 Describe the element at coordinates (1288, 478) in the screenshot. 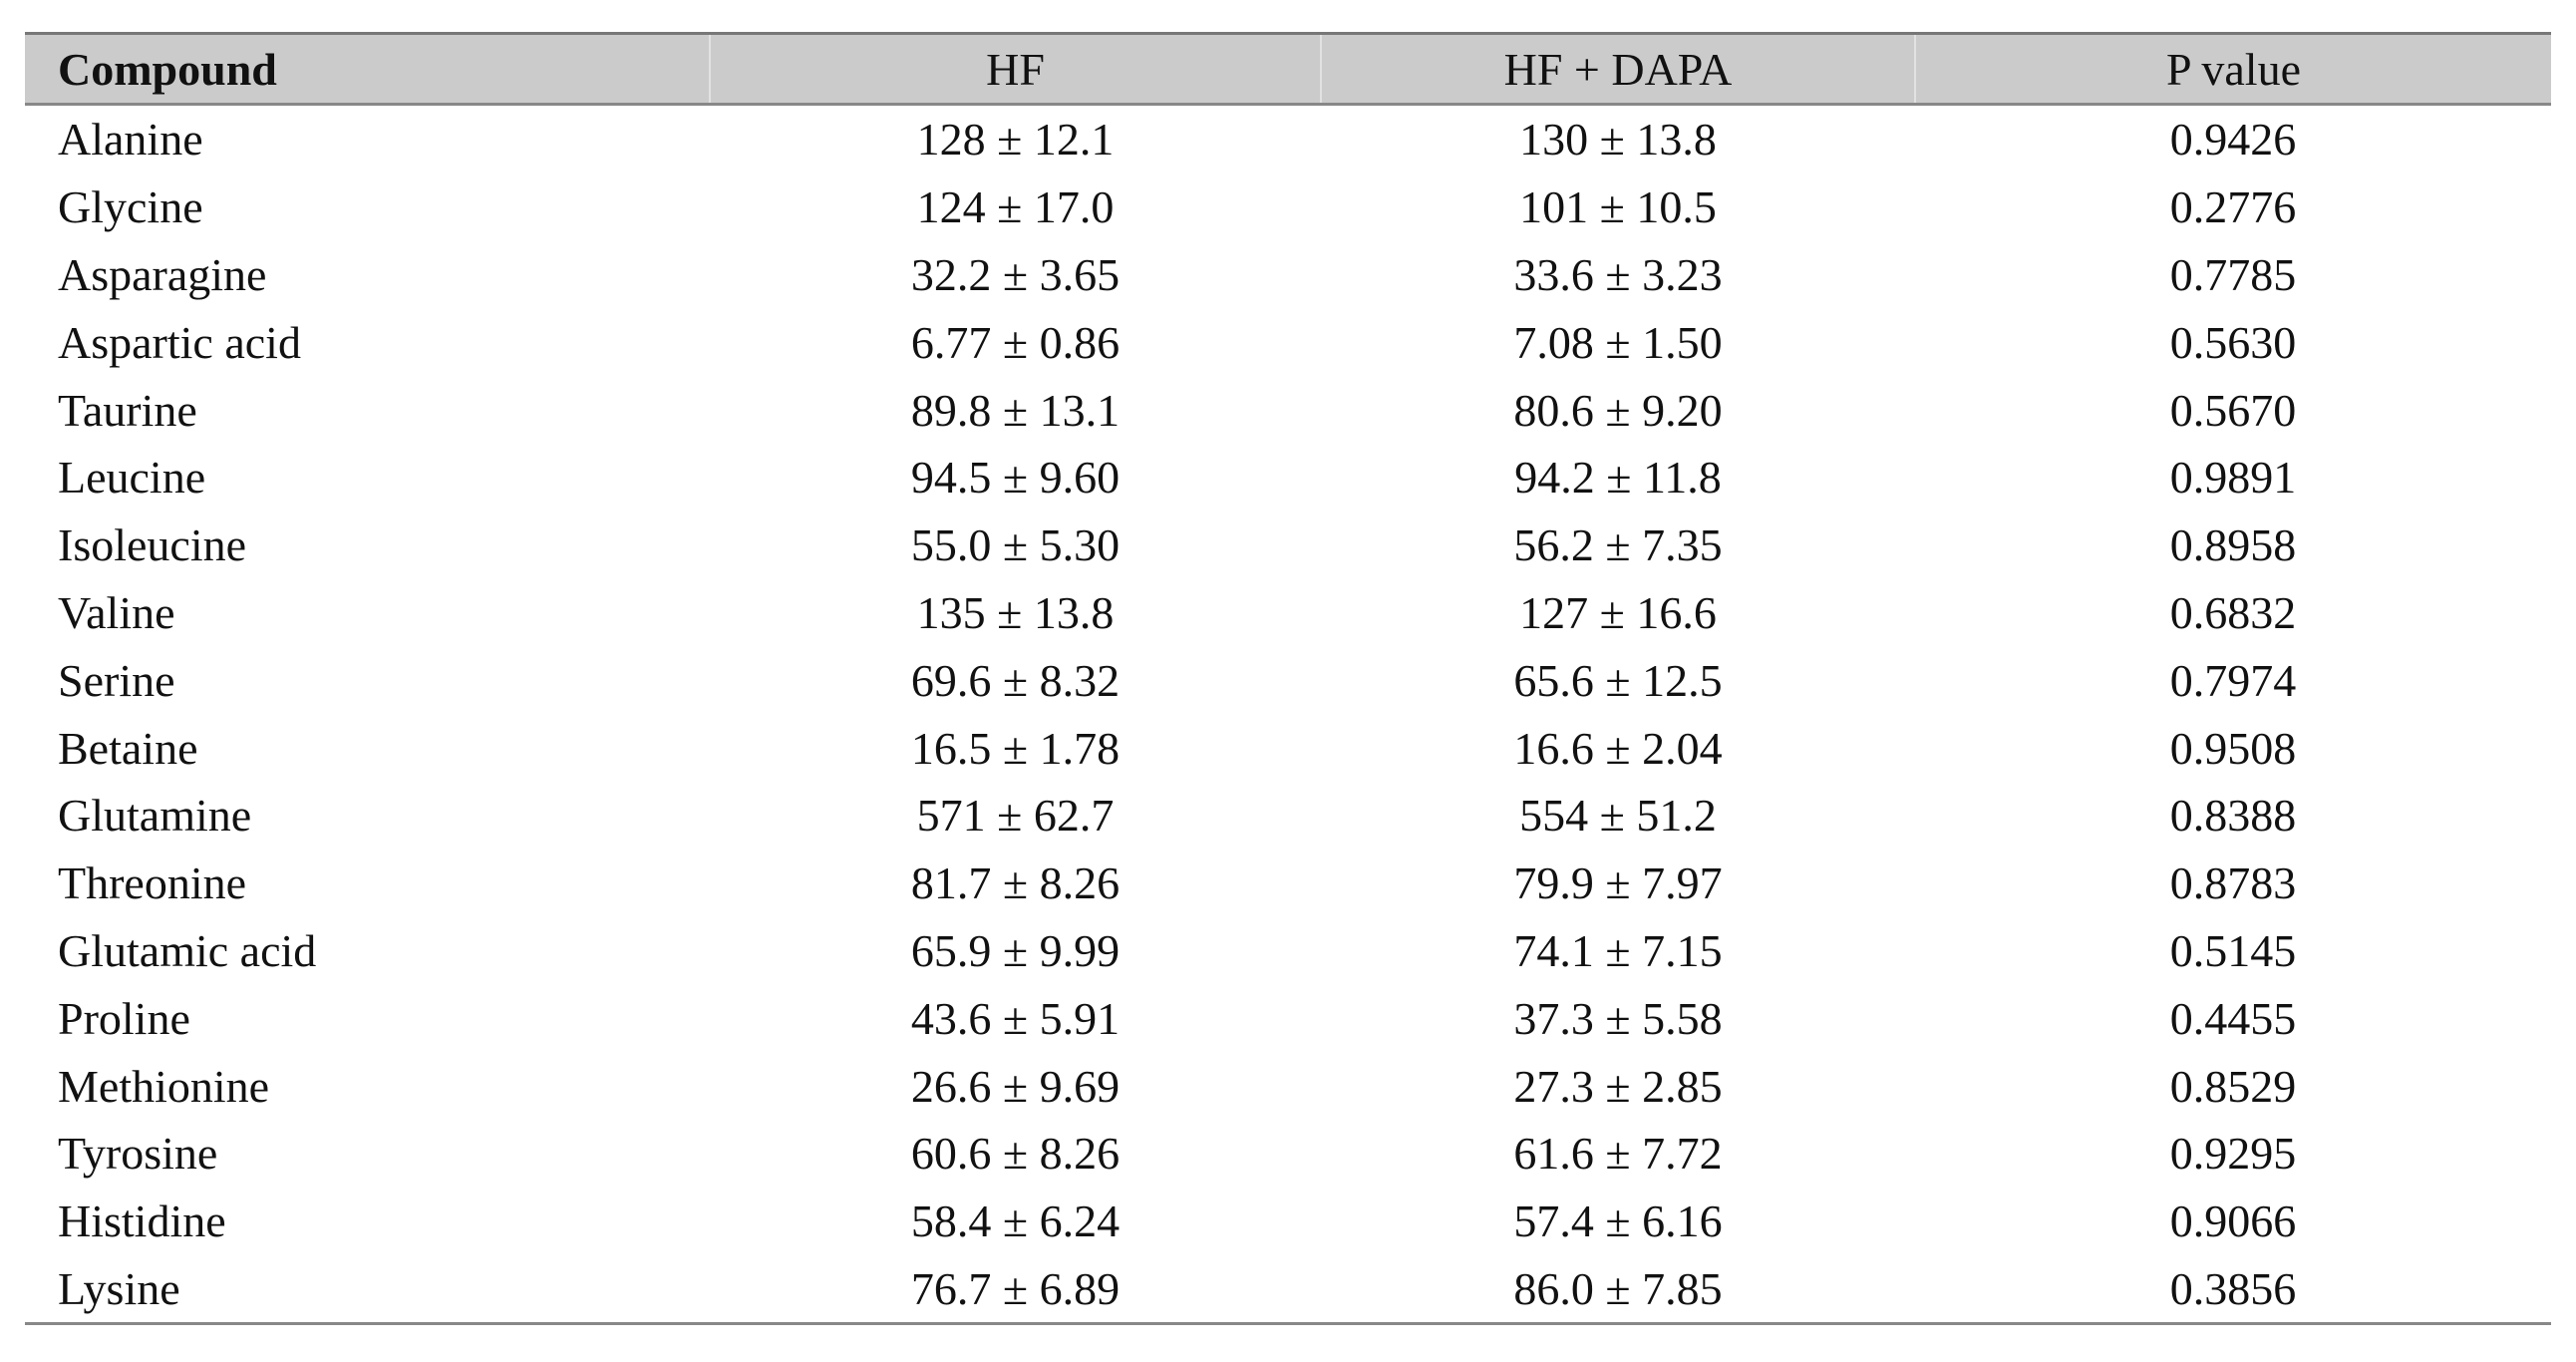

I see `table-row: Leucine 94.5 ± 9.60 94.2 ± 11.8 0.9891` at that location.